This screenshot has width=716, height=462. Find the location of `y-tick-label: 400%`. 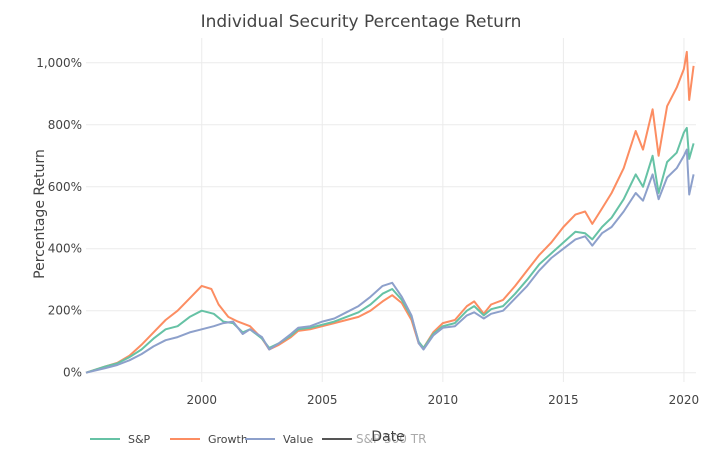

y-tick-label: 400% is located at coordinates (65, 249).